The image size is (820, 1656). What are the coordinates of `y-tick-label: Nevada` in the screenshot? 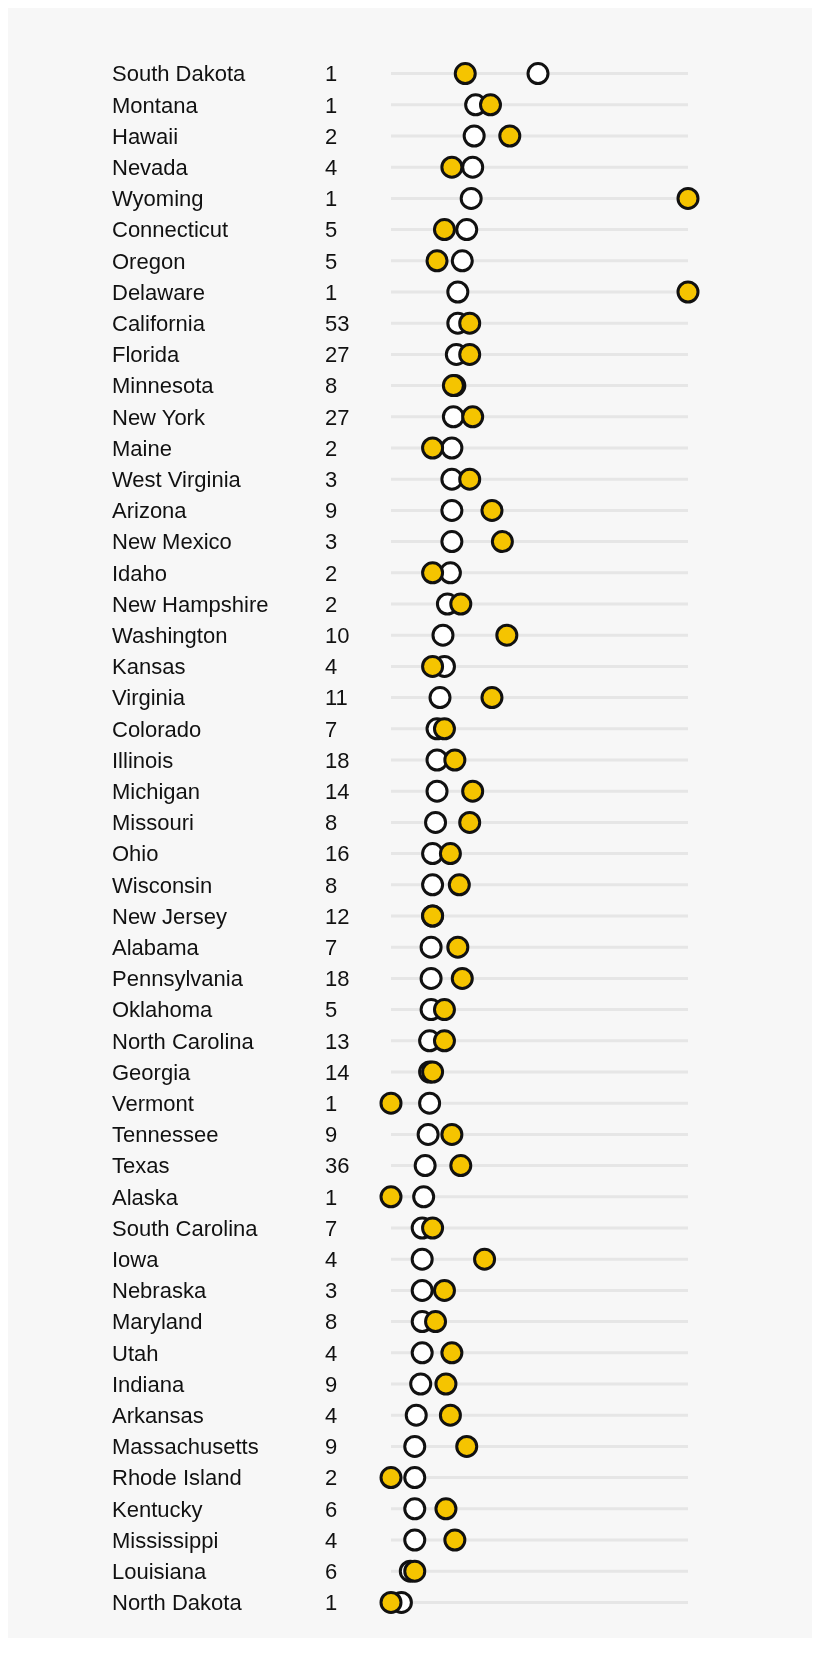 It's located at (150, 167).